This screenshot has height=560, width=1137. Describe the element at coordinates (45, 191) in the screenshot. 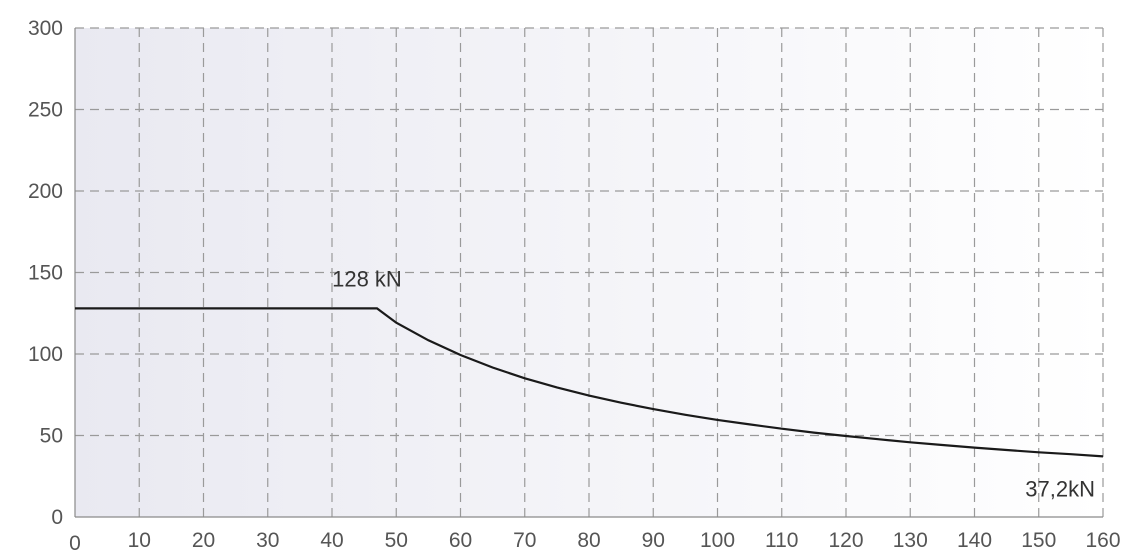

I see `y-tick-label: 200` at that location.